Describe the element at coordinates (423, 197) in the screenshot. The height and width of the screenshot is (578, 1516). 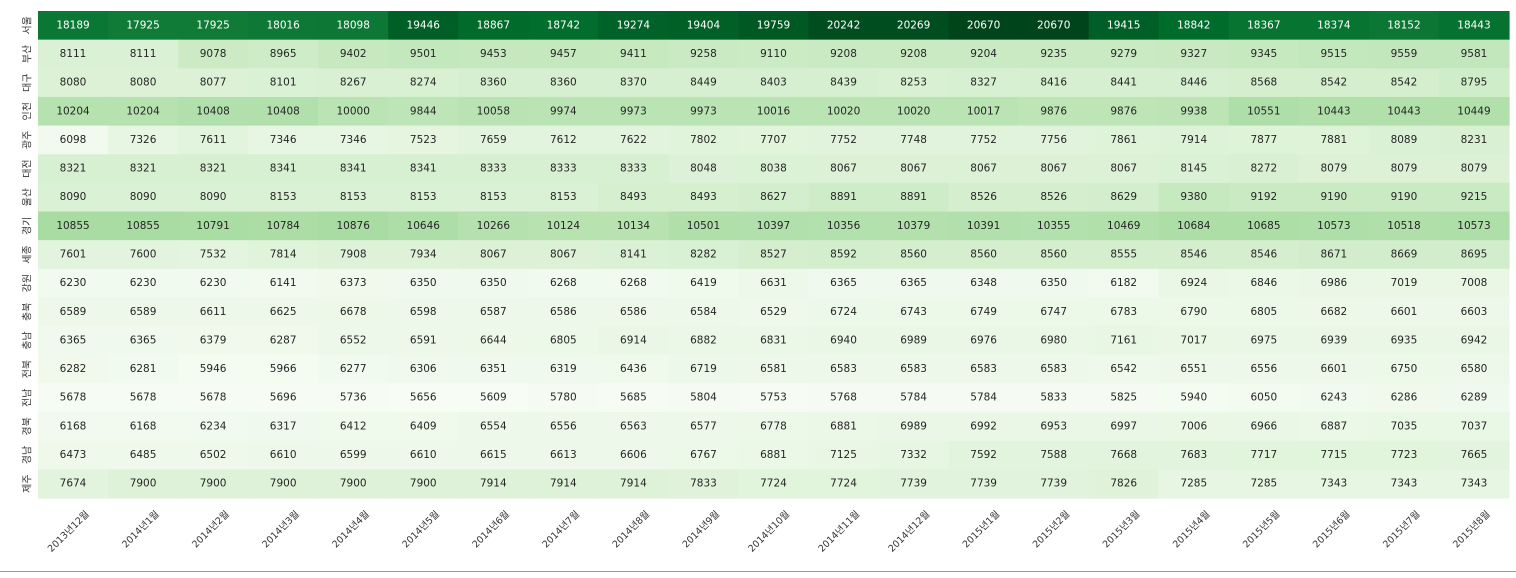
I see `cell-value-label: 8153` at that location.